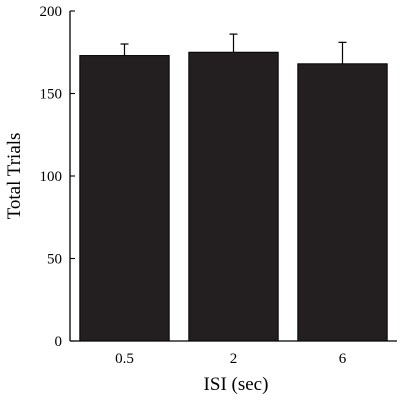  What do you see at coordinates (343, 359) in the screenshot?
I see `x-tick-label: 6` at bounding box center [343, 359].